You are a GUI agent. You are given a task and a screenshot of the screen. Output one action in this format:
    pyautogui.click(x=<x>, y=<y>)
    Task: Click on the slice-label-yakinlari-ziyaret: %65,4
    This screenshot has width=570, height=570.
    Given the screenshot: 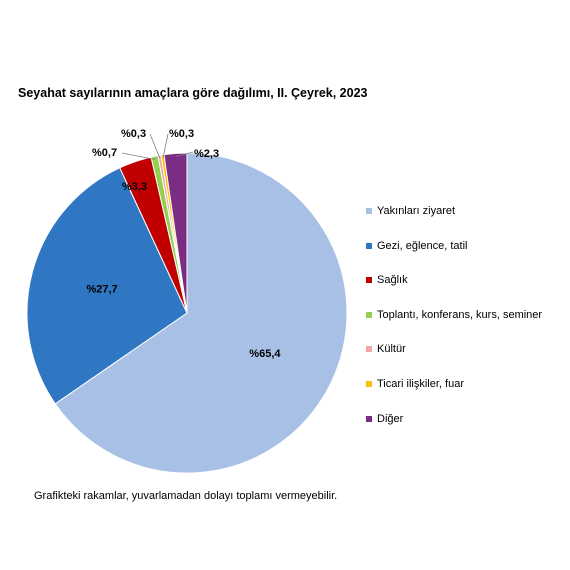 What is the action you would take?
    pyautogui.click(x=265, y=354)
    